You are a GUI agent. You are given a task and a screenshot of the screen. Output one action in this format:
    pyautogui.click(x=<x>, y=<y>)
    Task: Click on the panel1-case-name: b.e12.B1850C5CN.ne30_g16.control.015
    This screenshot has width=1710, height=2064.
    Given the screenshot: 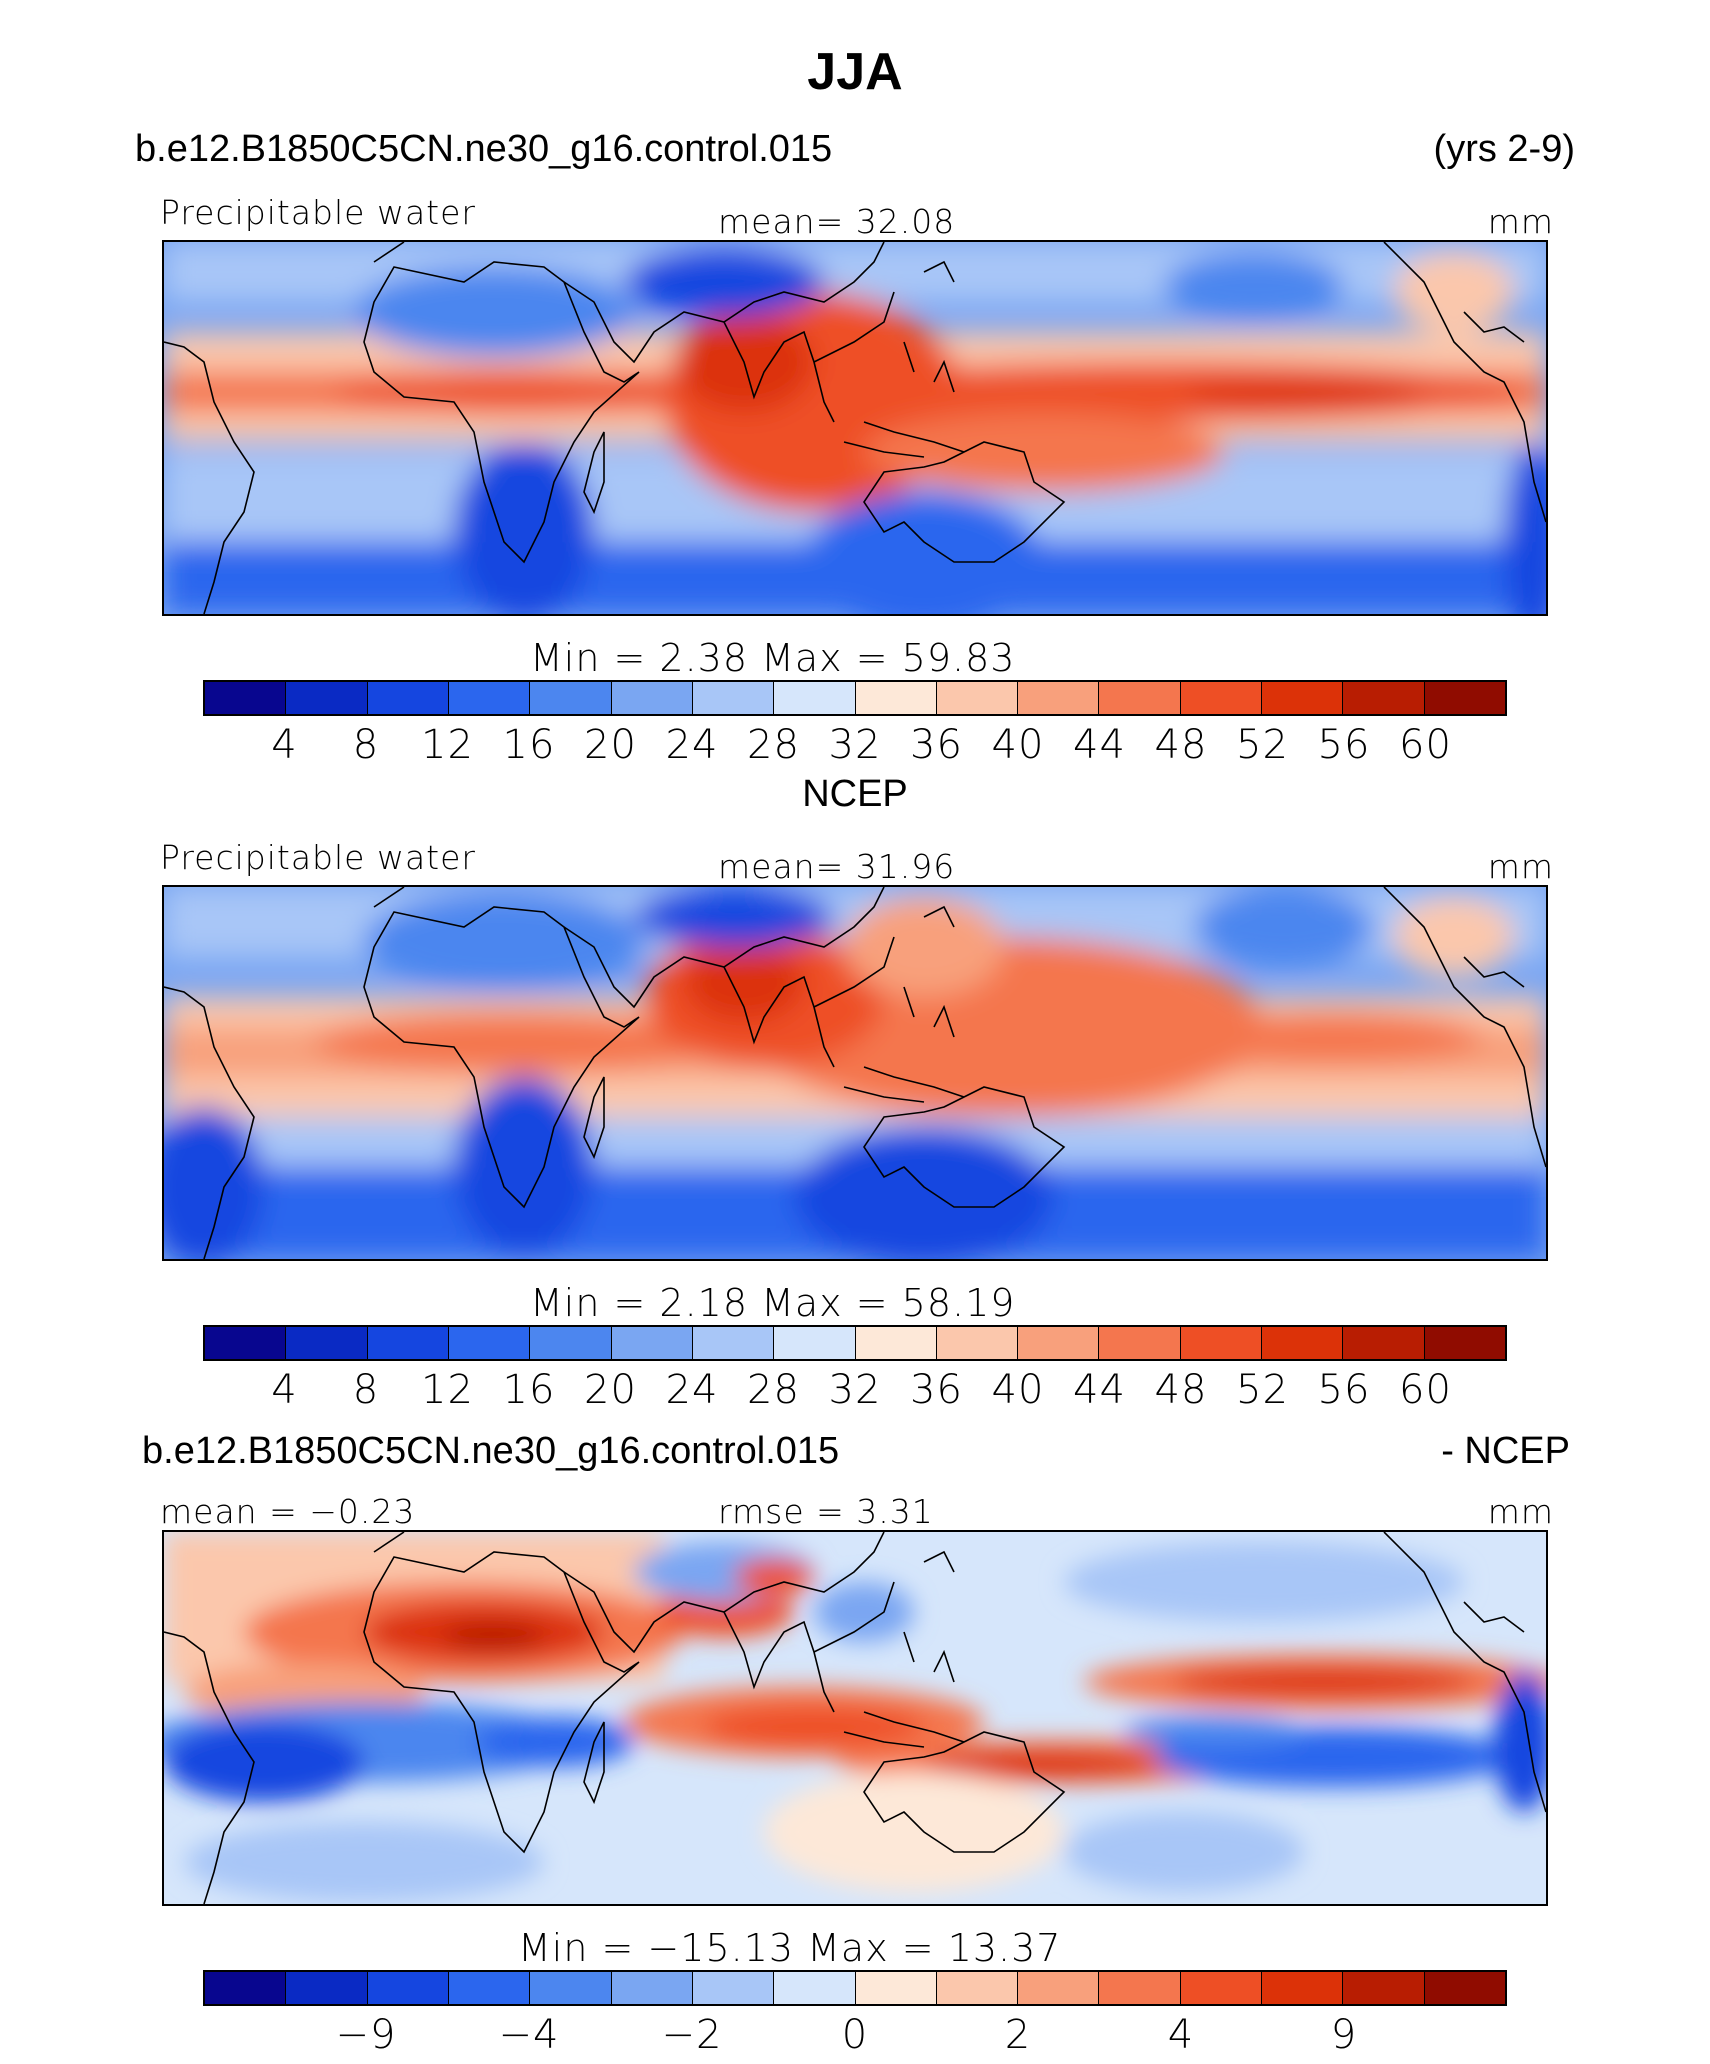 What is the action you would take?
    pyautogui.click(x=484, y=149)
    